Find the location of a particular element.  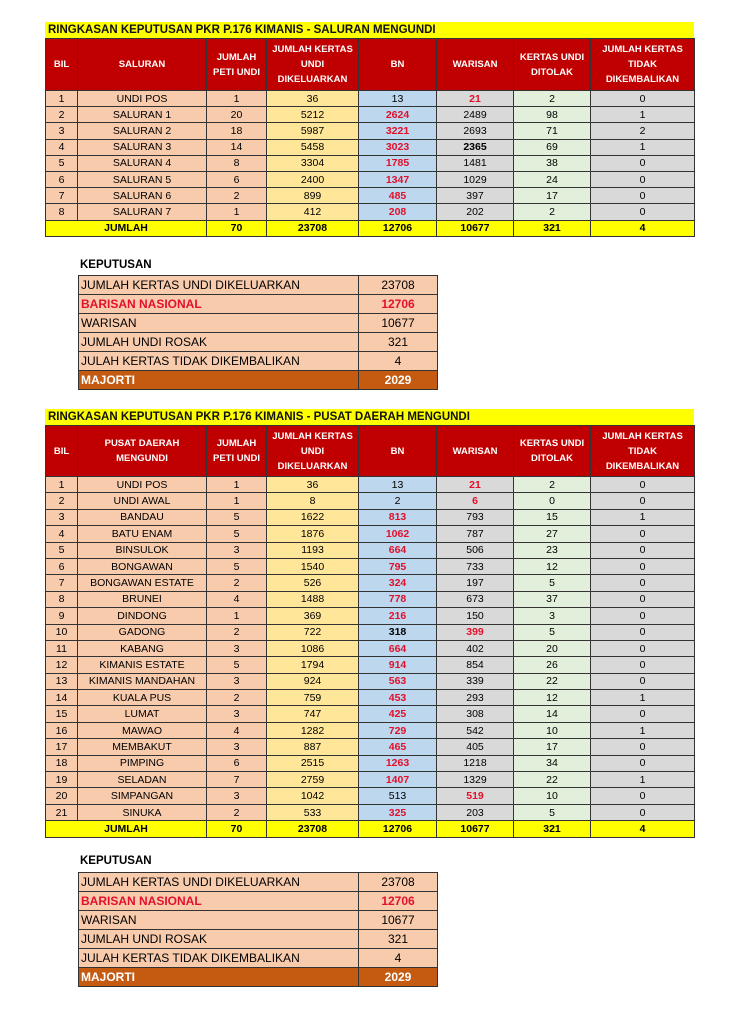

cell-peti-undi: 20 is located at coordinates (236, 115).